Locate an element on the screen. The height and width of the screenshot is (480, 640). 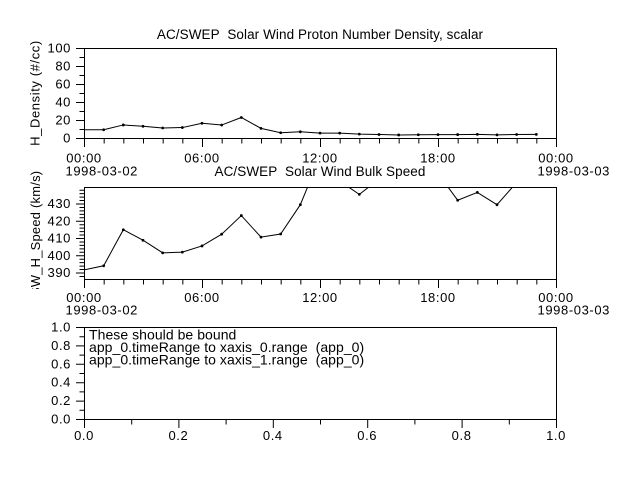
svg-text: 390 is located at coordinates (60, 272).